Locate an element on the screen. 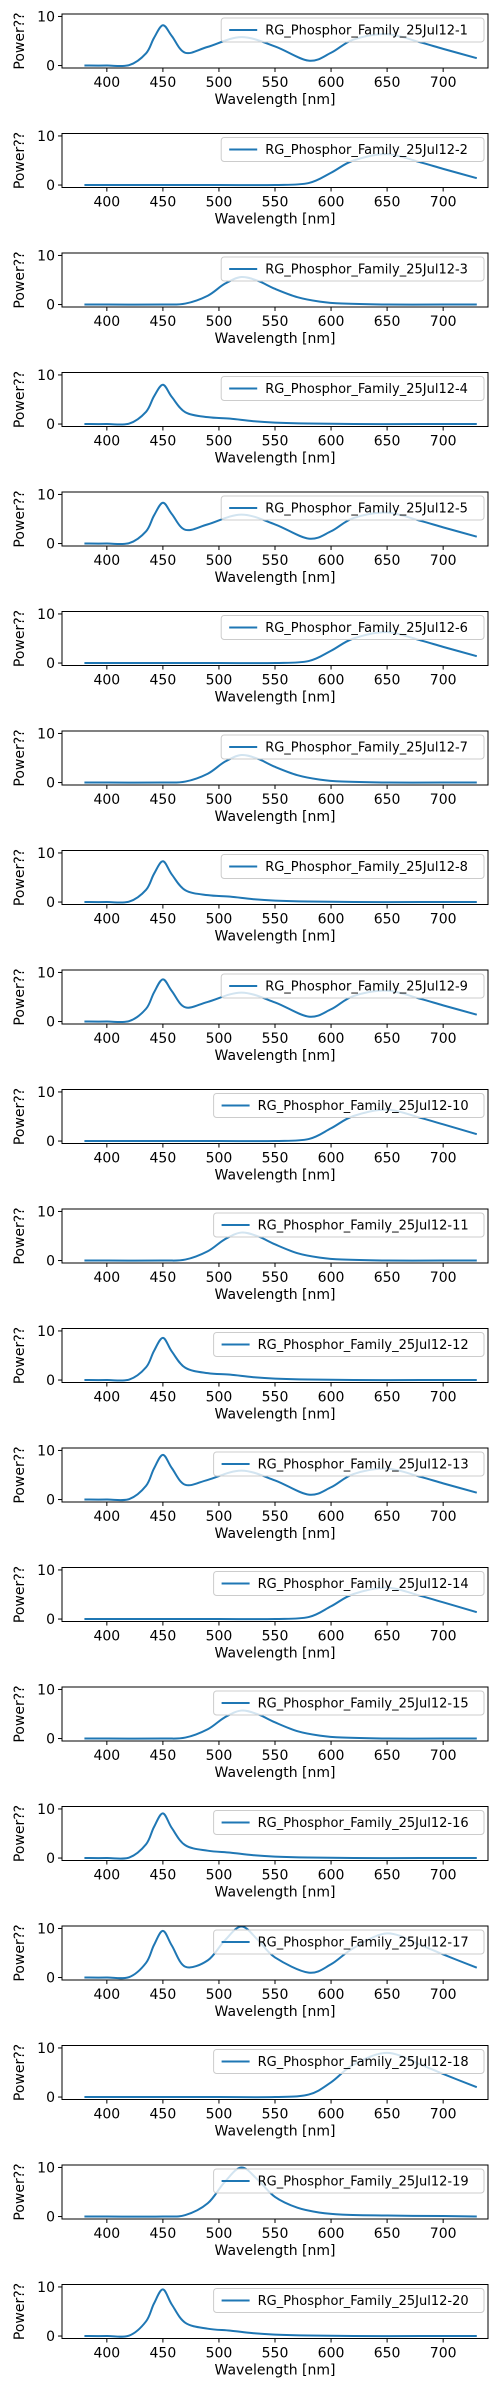 This screenshot has width=500, height=2400. legend: RG_Phosphor_Family_25Jul12-5 is located at coordinates (352, 508).